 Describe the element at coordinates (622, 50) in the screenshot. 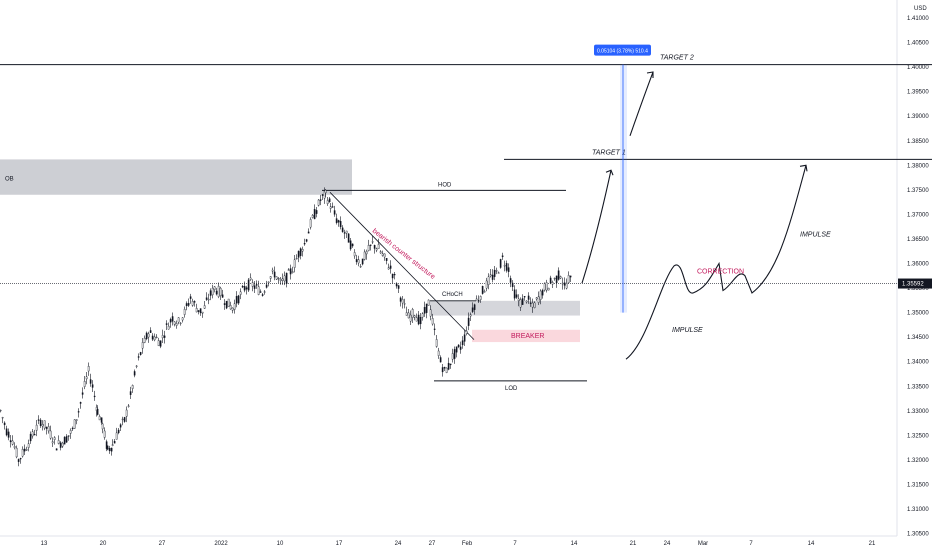

I see `measure-badge` at that location.